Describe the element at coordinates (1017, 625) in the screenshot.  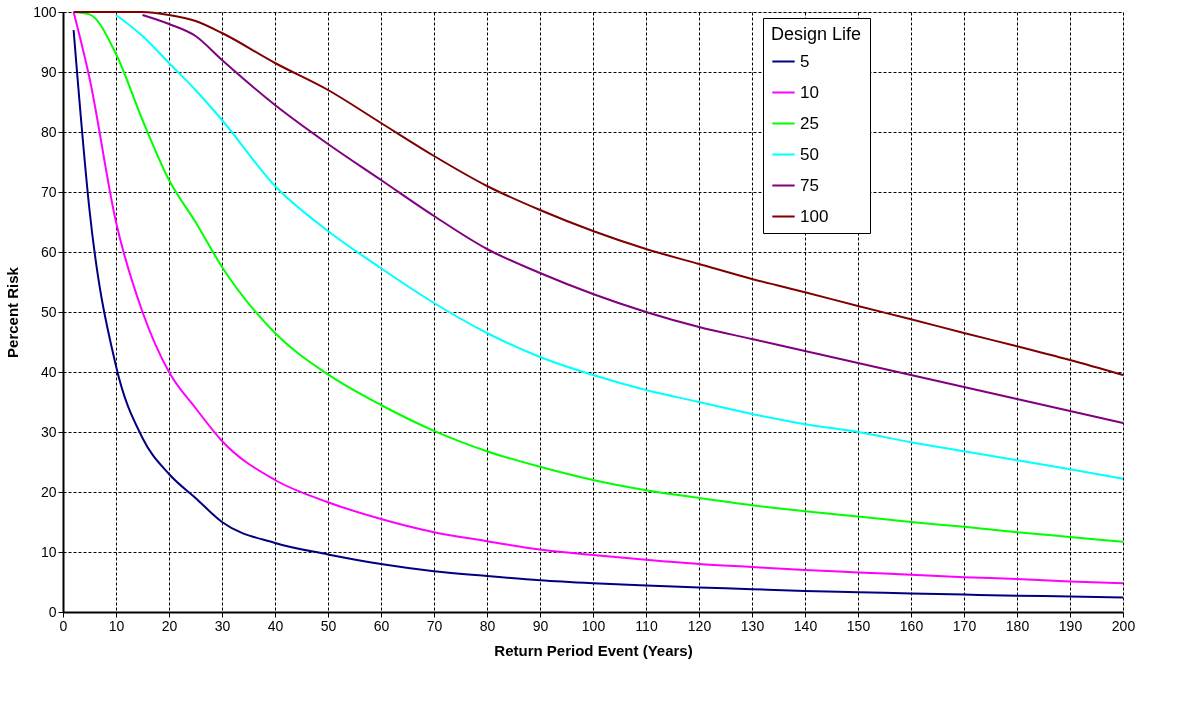
I see `x-tick-label: 180` at that location.